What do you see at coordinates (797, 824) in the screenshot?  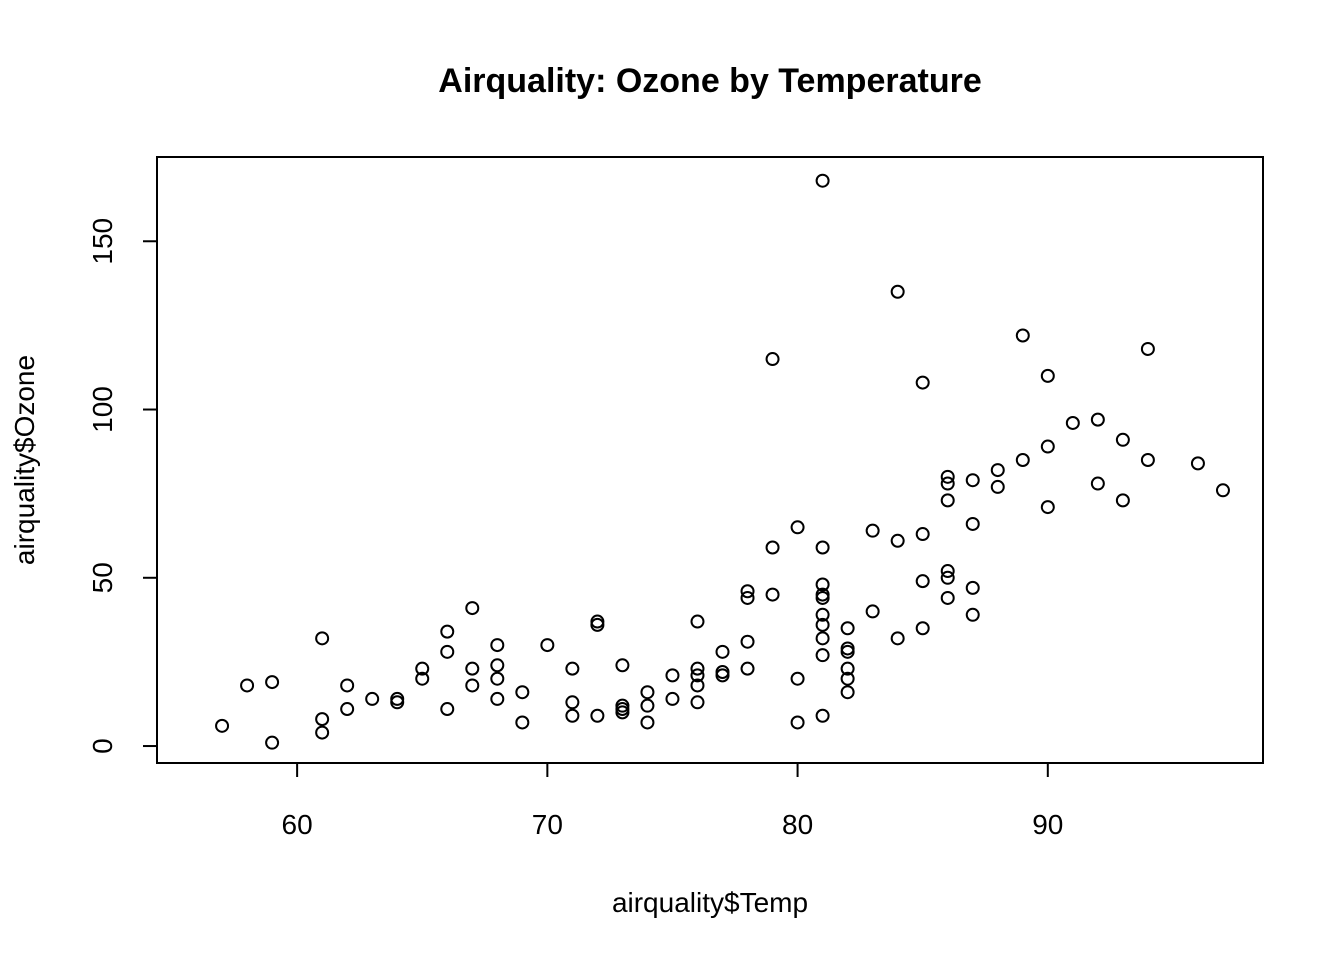 I see `x-tick-label: 80` at bounding box center [797, 824].